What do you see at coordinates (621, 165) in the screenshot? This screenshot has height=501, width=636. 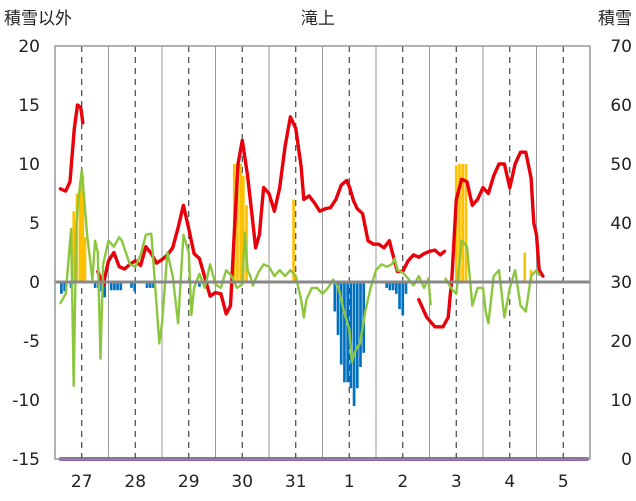 I see `right-tick-label: 50` at bounding box center [621, 165].